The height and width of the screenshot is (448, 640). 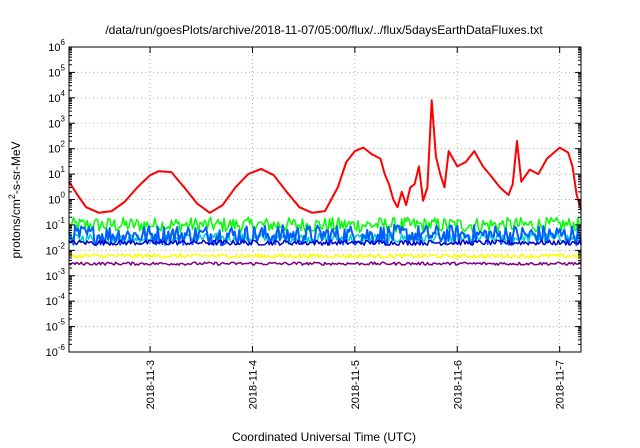 I want to click on y-tick-label: 10², so click(x=56, y=148).